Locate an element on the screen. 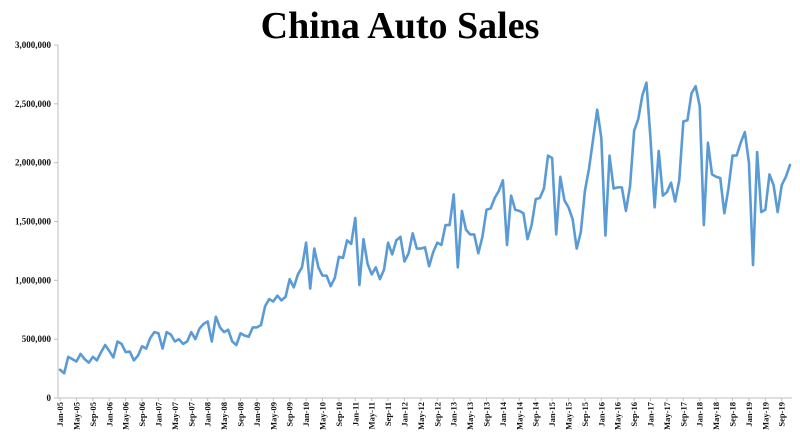  x-tick-label: Jan-06 is located at coordinates (109, 414).